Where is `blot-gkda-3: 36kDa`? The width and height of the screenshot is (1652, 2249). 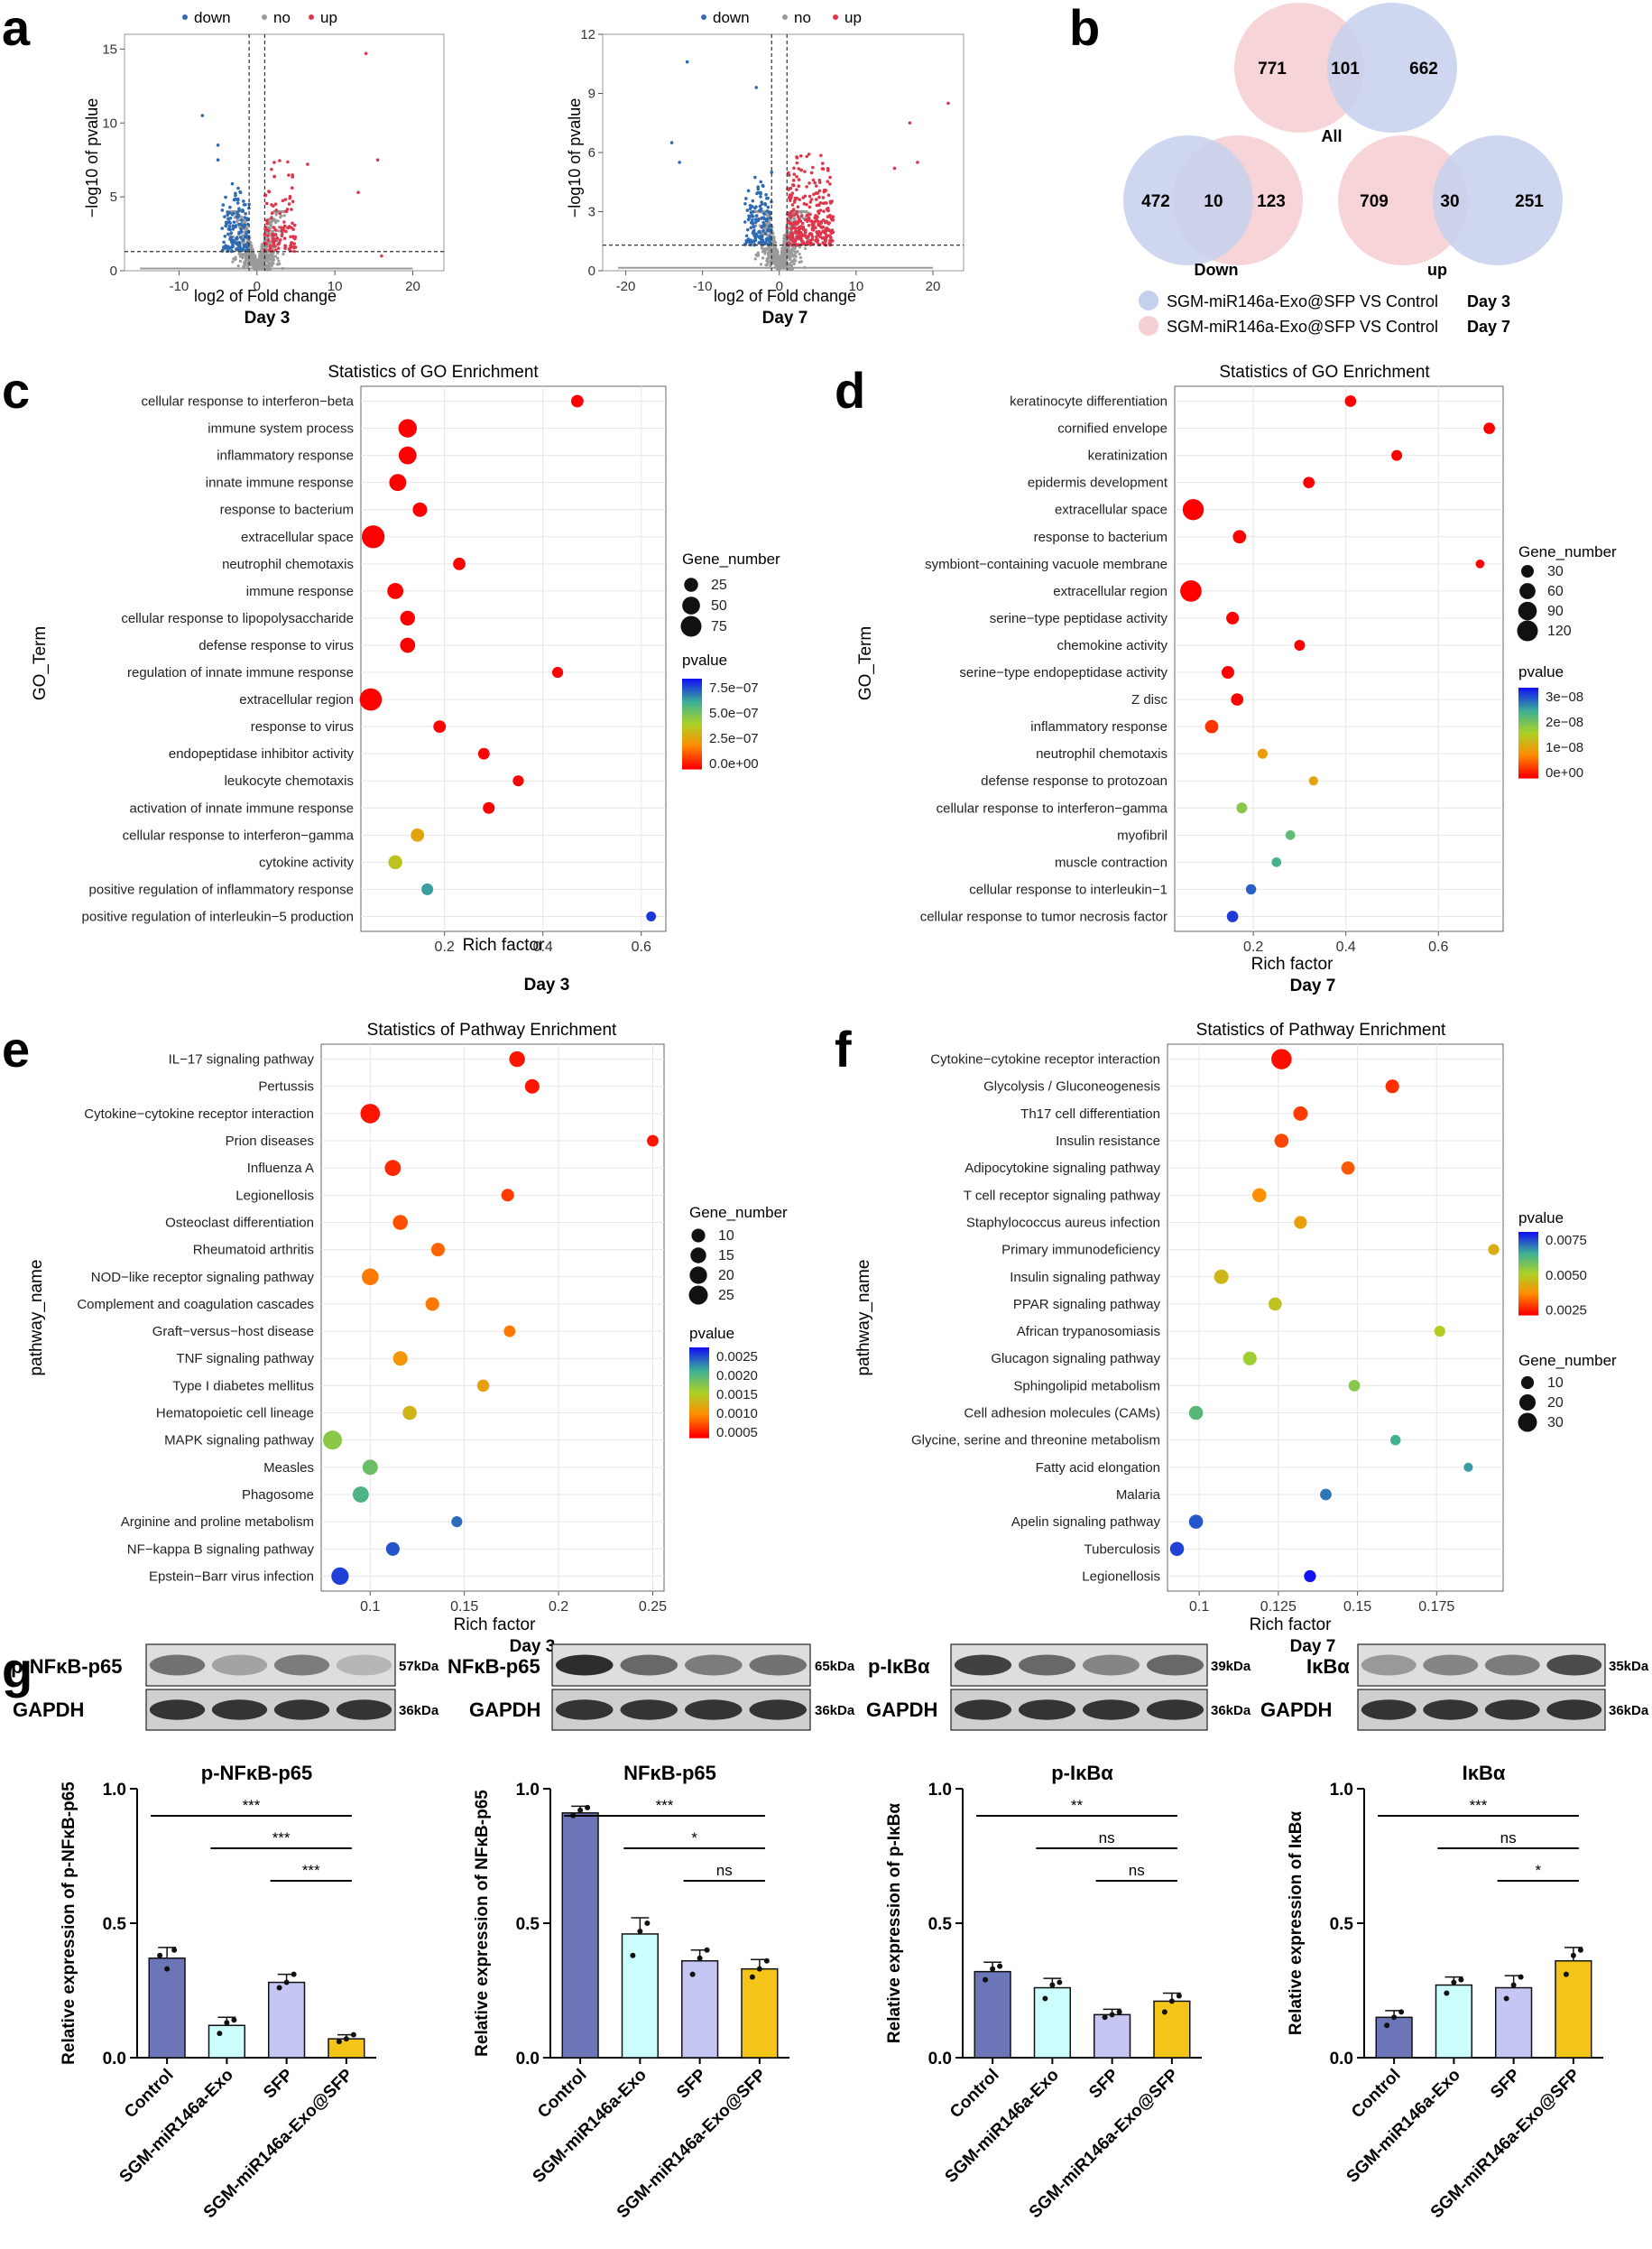 blot-gkda-3: 36kDa is located at coordinates (1231, 1710).